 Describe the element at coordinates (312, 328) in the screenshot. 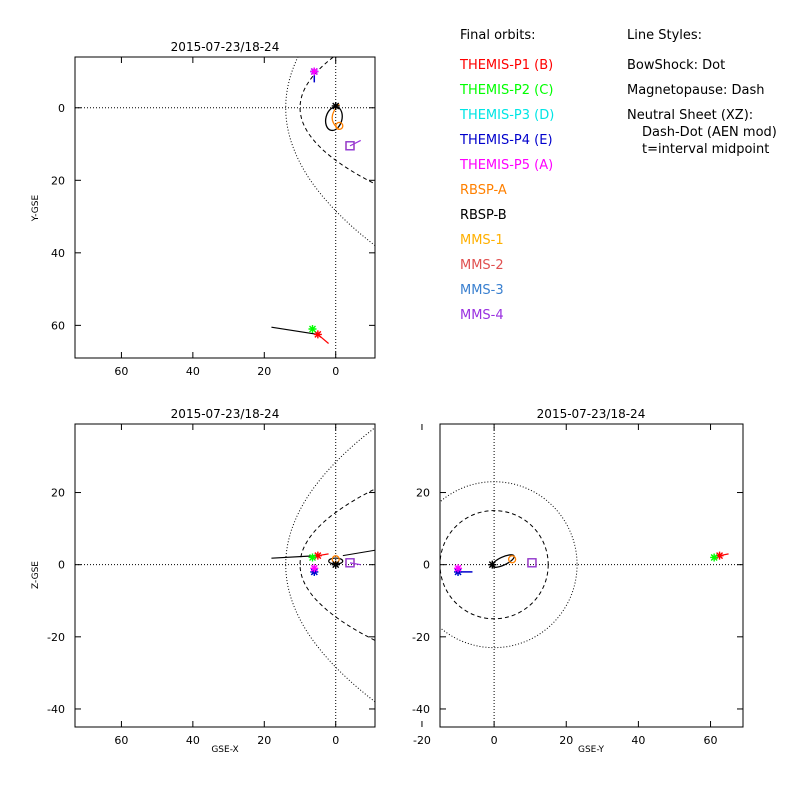

I see `panel-xy-marker-themis-p2-c` at that location.